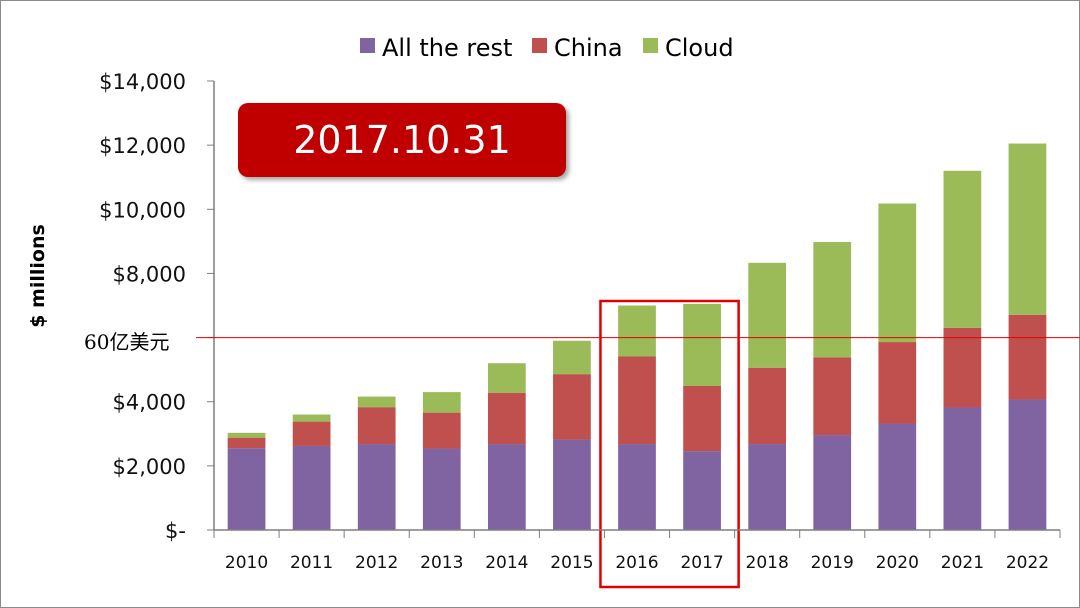  I want to click on bar-cloud-2011, so click(311, 418).